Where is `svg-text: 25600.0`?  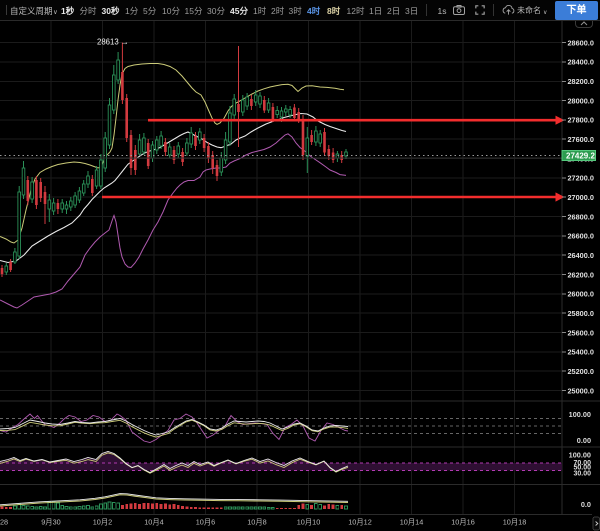 svg-text: 25600.0 is located at coordinates (581, 332).